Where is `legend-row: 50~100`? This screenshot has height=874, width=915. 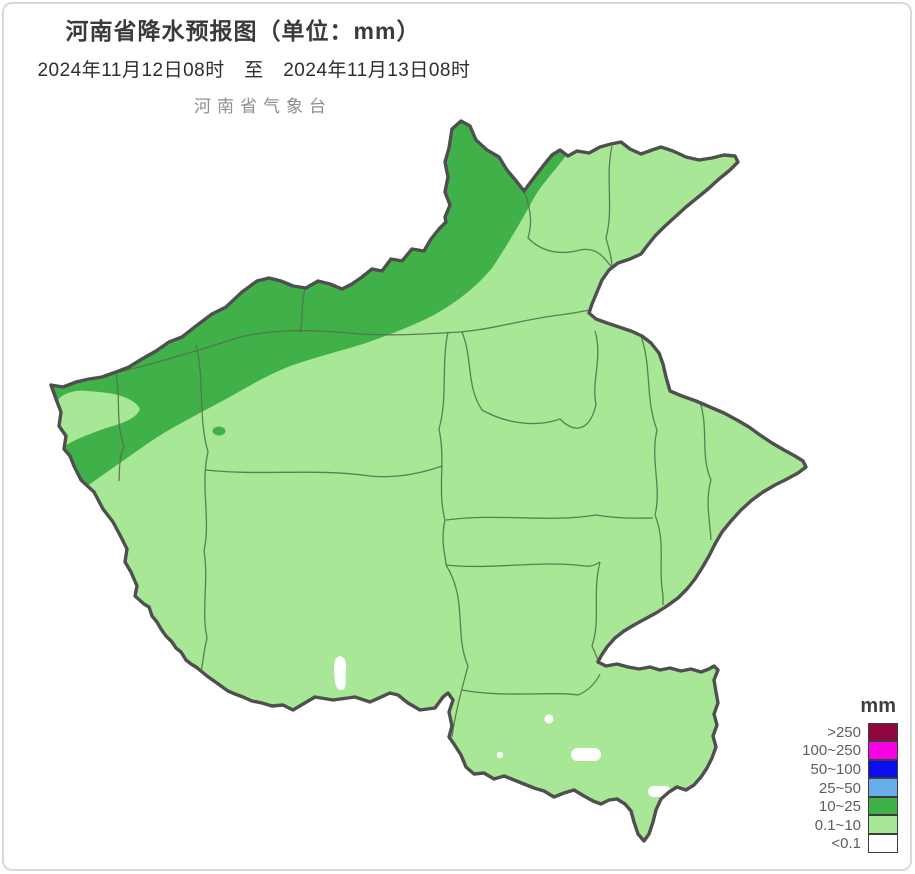
legend-row: 50~100 is located at coordinates (850, 769).